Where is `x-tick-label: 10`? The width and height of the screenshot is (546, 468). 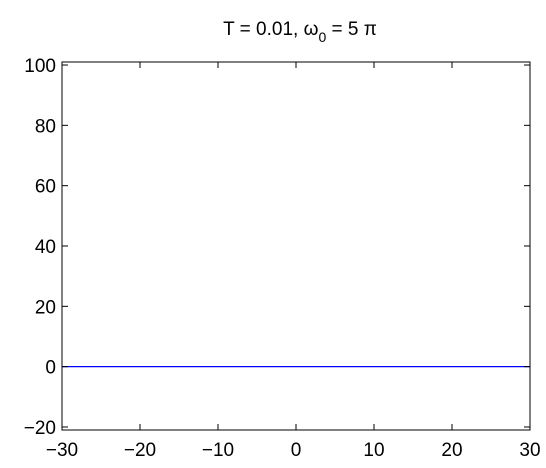 x-tick-label: 10 is located at coordinates (373, 450).